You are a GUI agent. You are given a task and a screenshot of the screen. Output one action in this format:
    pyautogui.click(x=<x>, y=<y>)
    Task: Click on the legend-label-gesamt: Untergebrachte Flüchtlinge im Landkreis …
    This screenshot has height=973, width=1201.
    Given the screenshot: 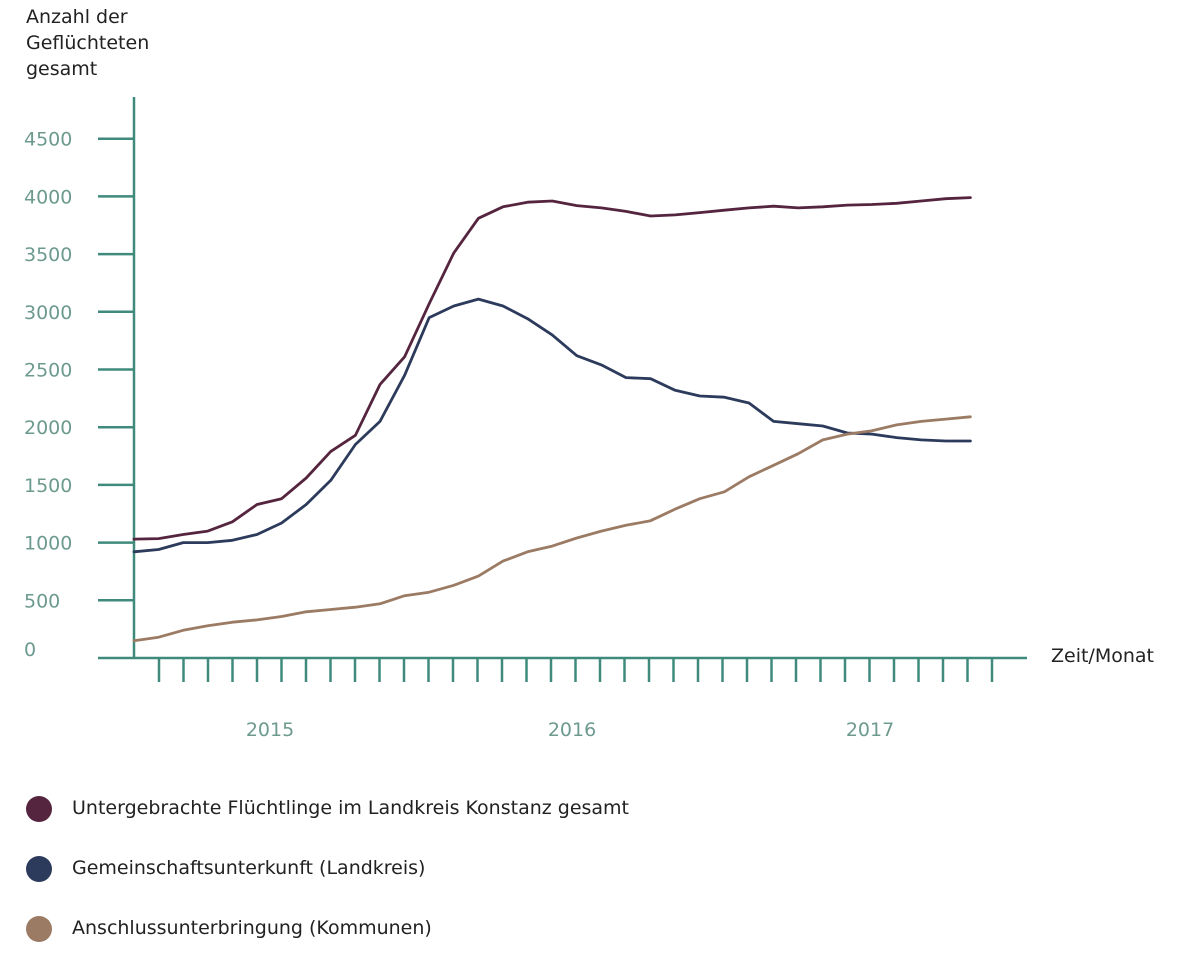 What is the action you would take?
    pyautogui.click(x=351, y=808)
    